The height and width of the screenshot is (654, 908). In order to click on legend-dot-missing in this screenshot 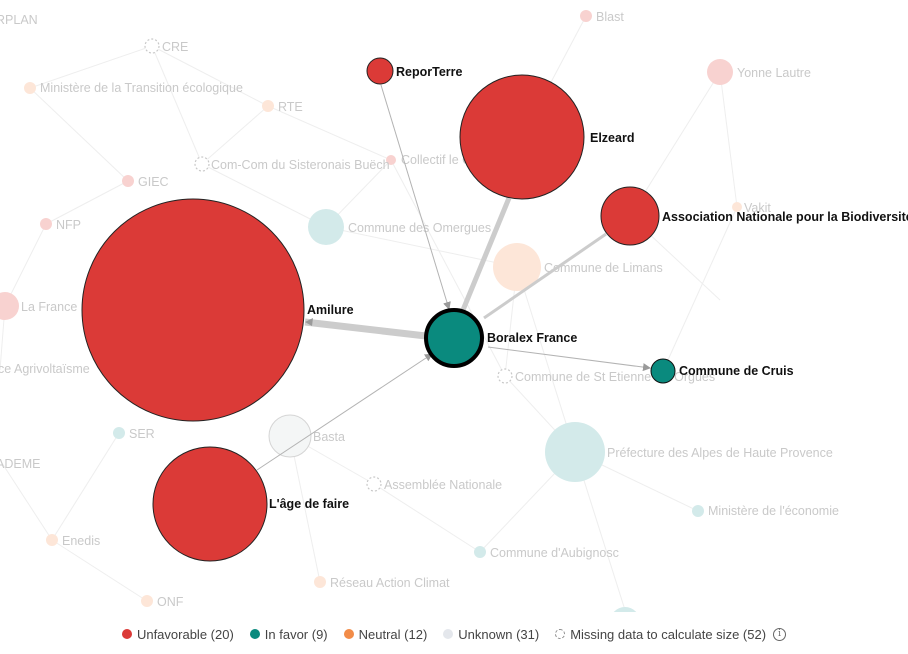, I will do `click(560, 634)`.